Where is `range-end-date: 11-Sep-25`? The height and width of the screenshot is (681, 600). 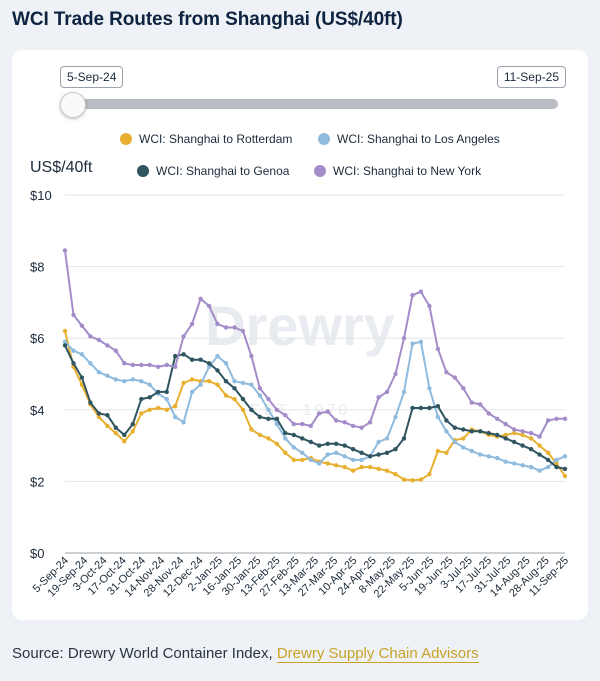 range-end-date: 11-Sep-25 is located at coordinates (531, 77).